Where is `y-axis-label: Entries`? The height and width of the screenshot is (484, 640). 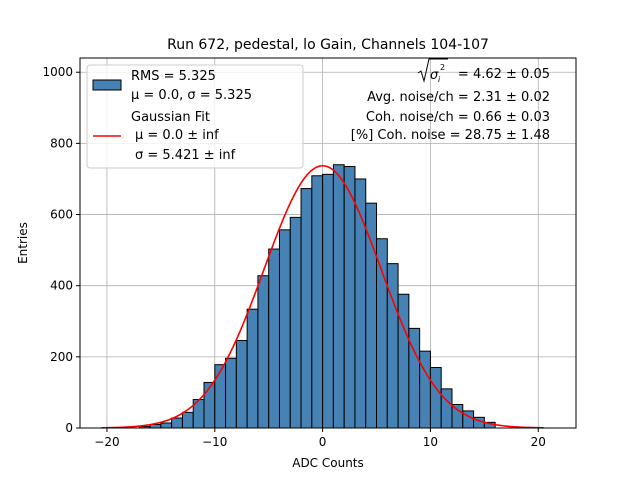
y-axis-label: Entries is located at coordinates (23, 243).